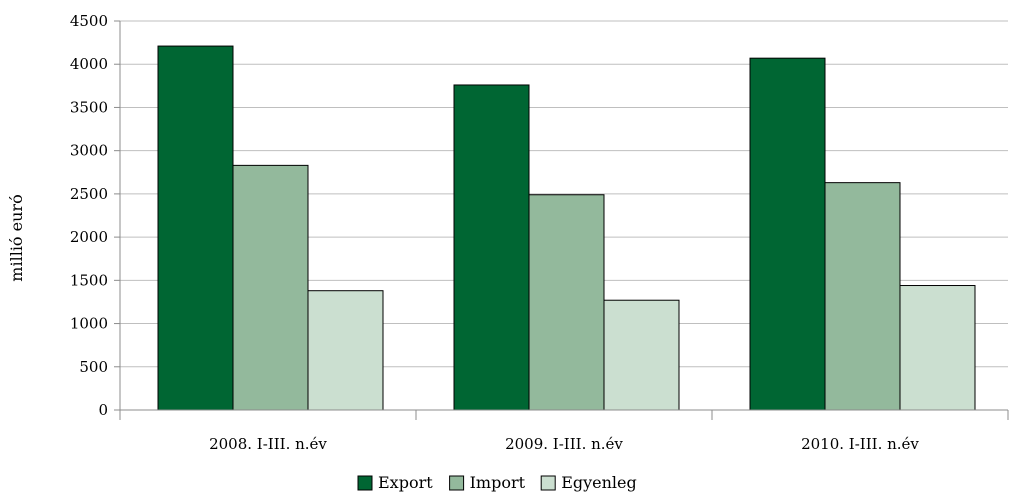 Image resolution: width=1011 pixels, height=501 pixels. I want to click on y-tick-label: 3000, so click(89, 151).